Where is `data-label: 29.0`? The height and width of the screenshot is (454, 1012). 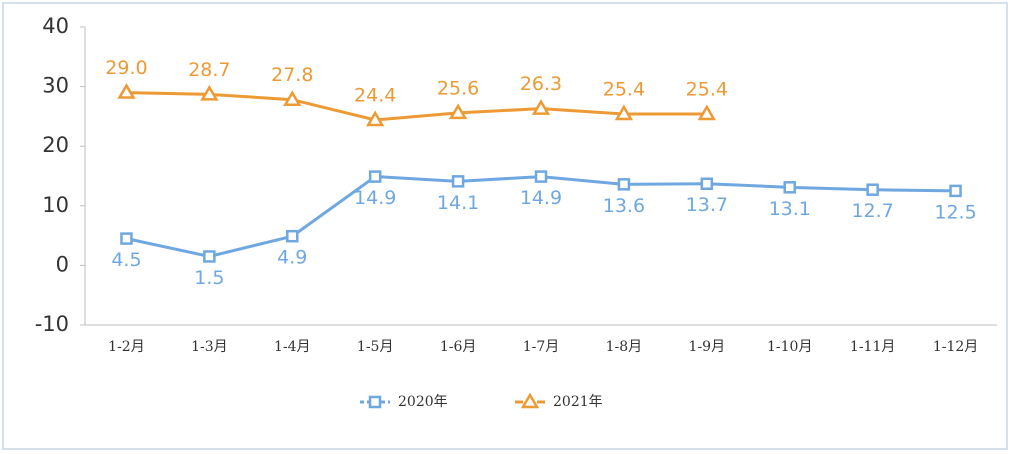
data-label: 29.0 is located at coordinates (126, 68).